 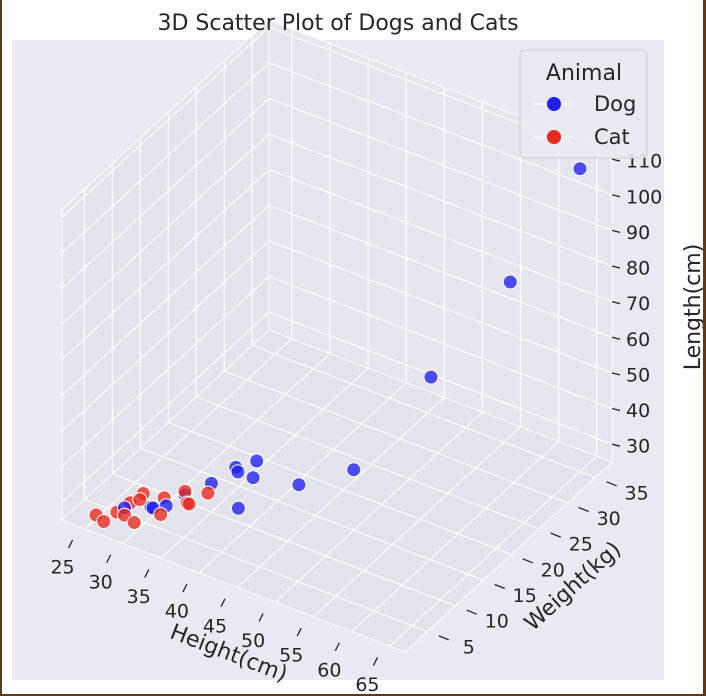 What do you see at coordinates (638, 447) in the screenshot?
I see `z-tick-label: 30` at bounding box center [638, 447].